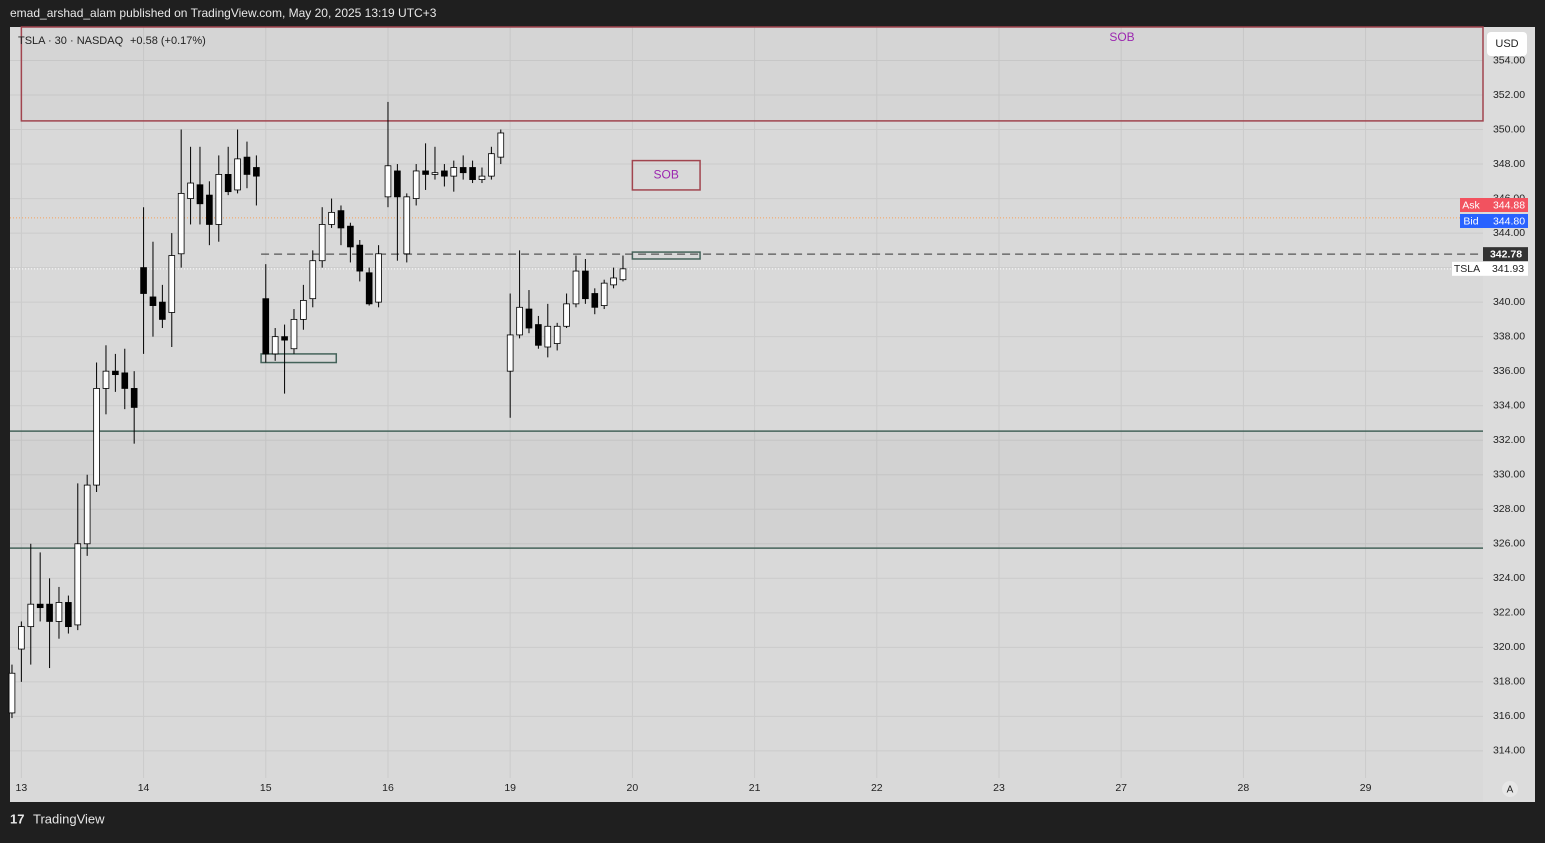 The height and width of the screenshot is (843, 1545). I want to click on brand-logo: 17, so click(17, 818).